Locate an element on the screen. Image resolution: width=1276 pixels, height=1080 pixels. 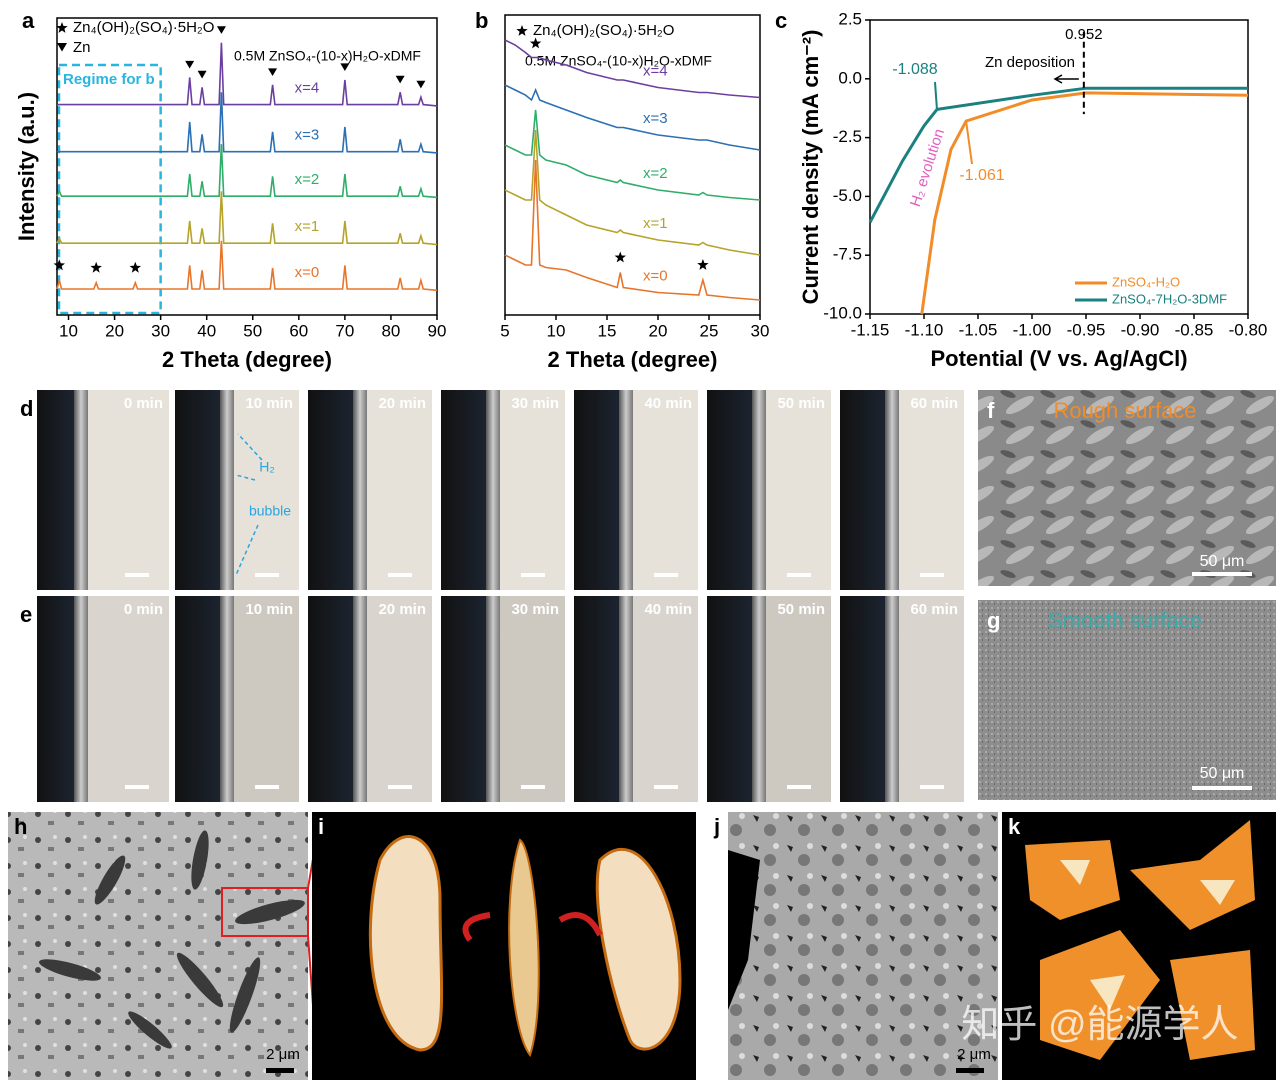
highlights is located at coordinates (1147, 935).